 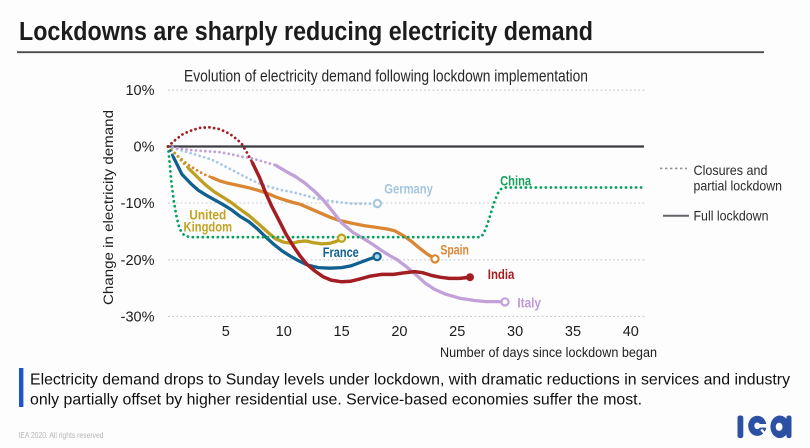 What do you see at coordinates (144, 148) in the screenshot?
I see `svg-text: 0%` at bounding box center [144, 148].